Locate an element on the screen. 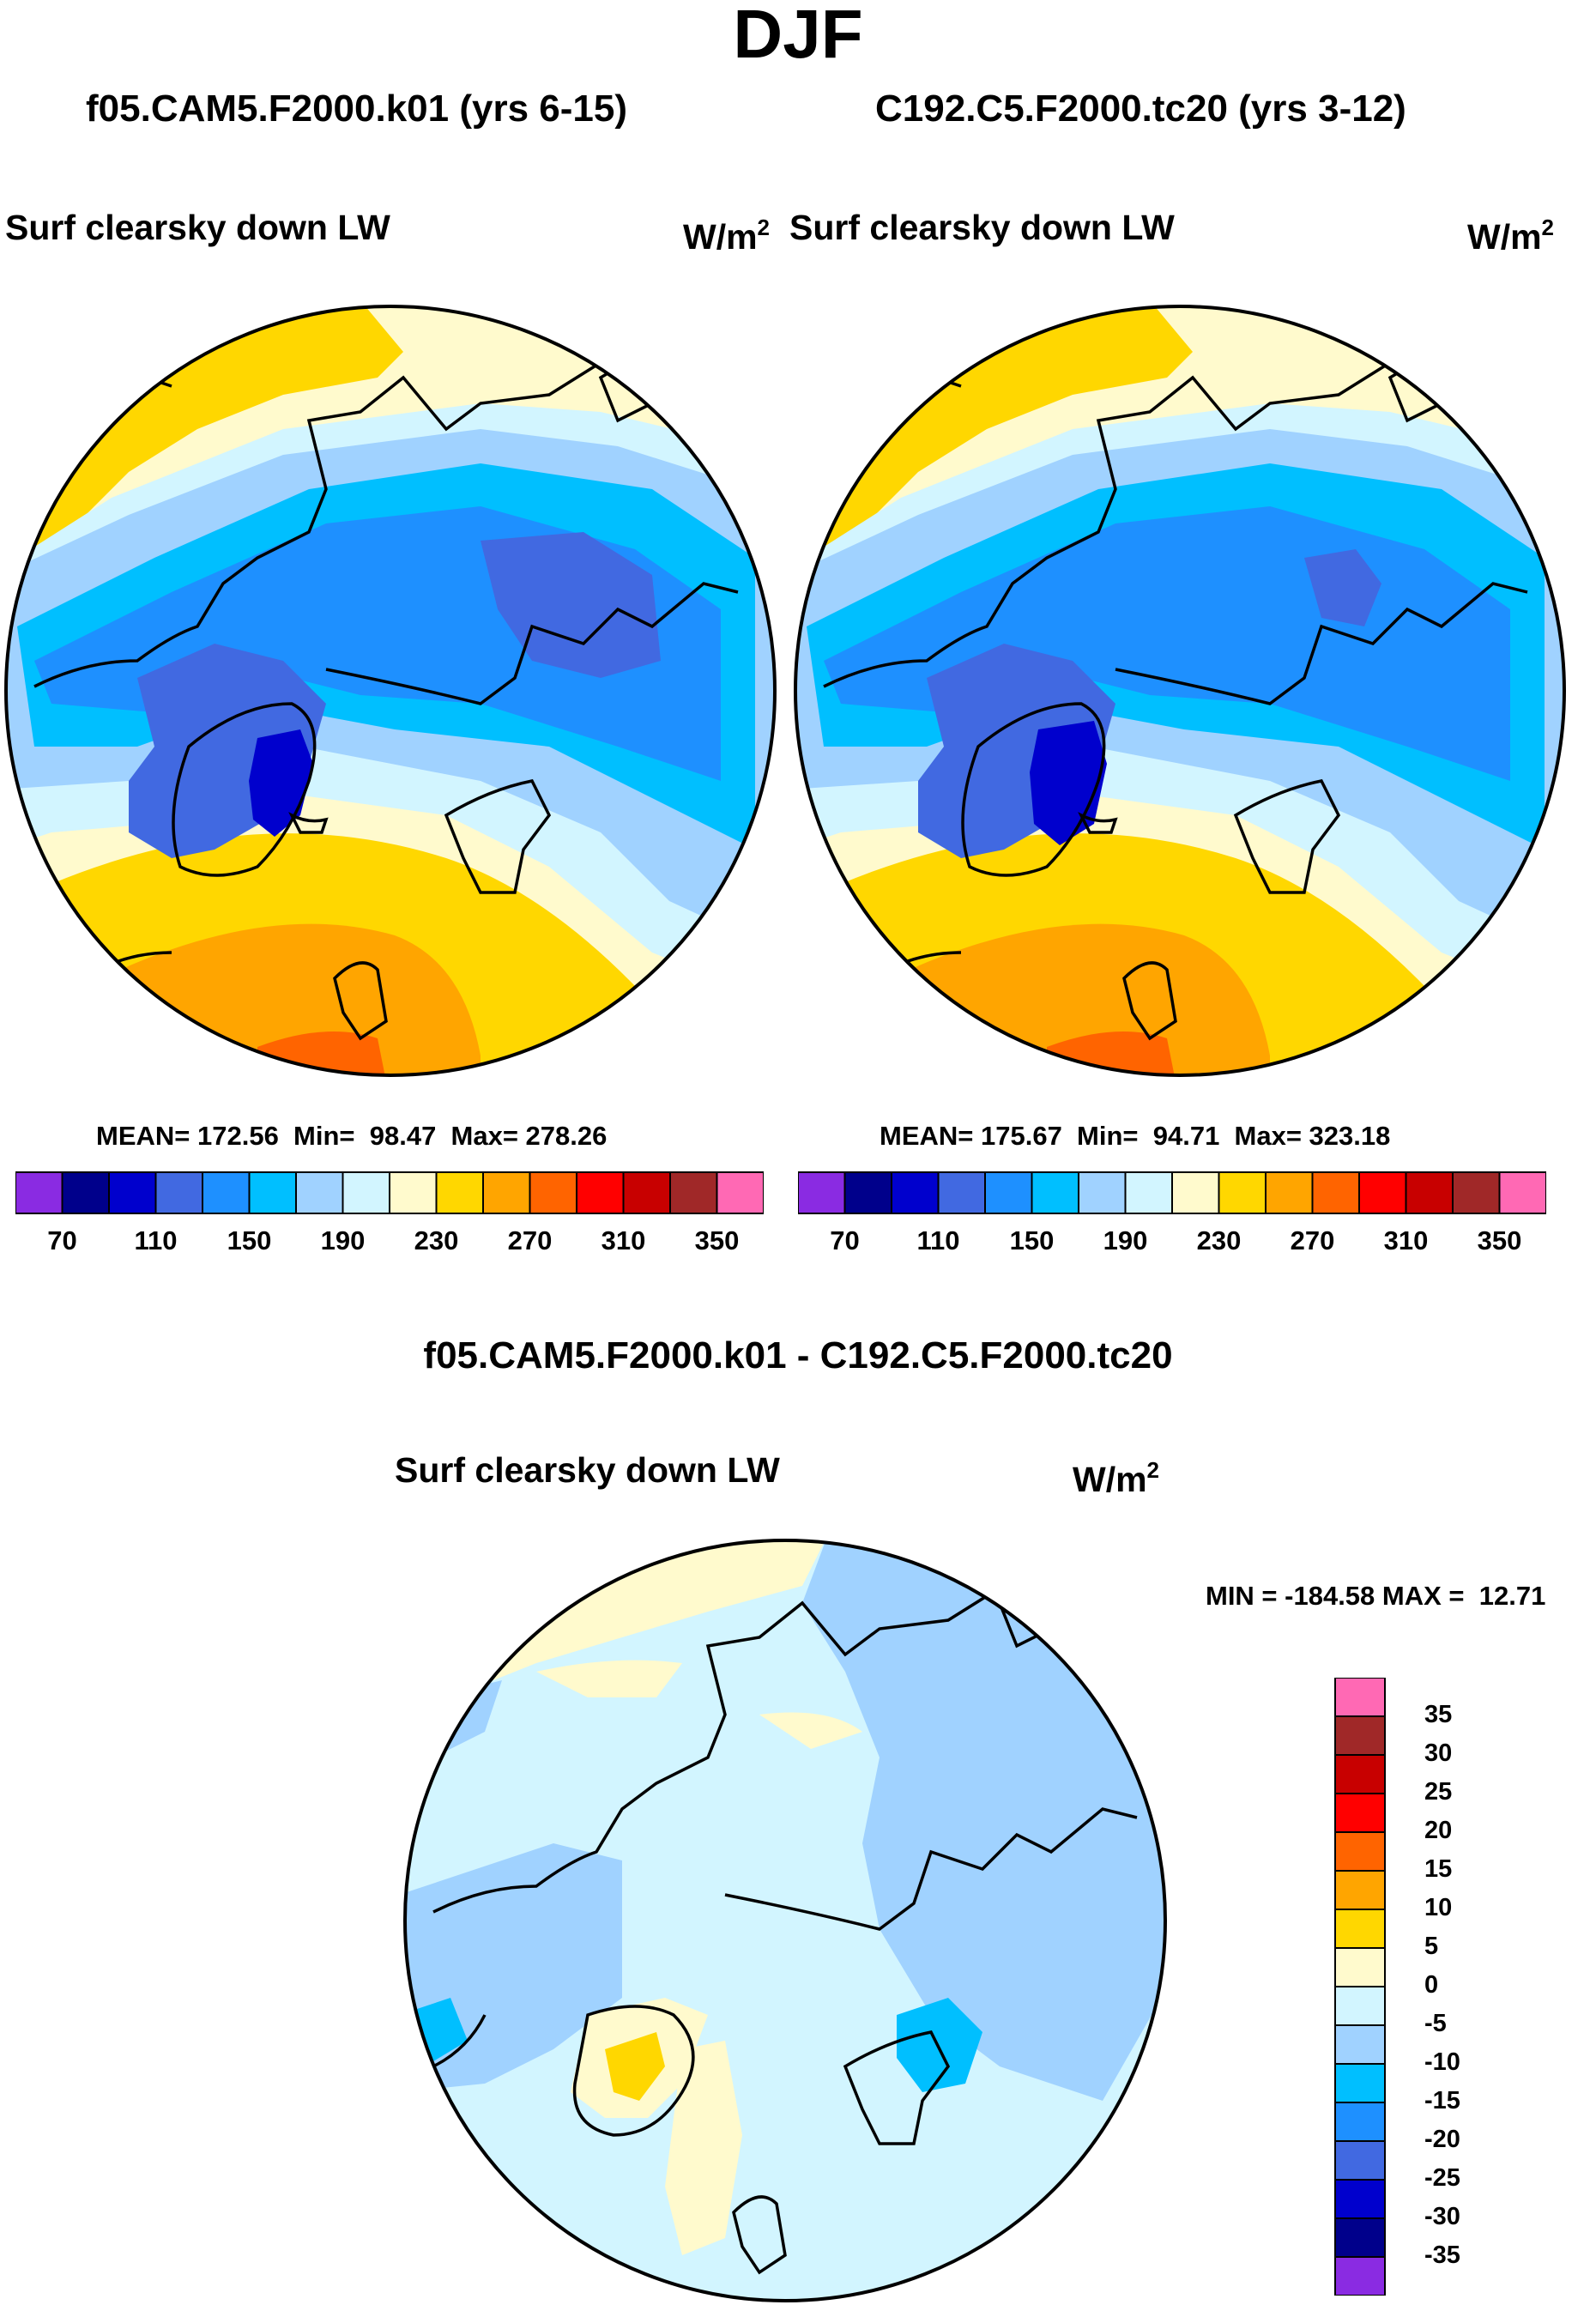  colorbar-tick-label: -25 is located at coordinates (1442, 2178).